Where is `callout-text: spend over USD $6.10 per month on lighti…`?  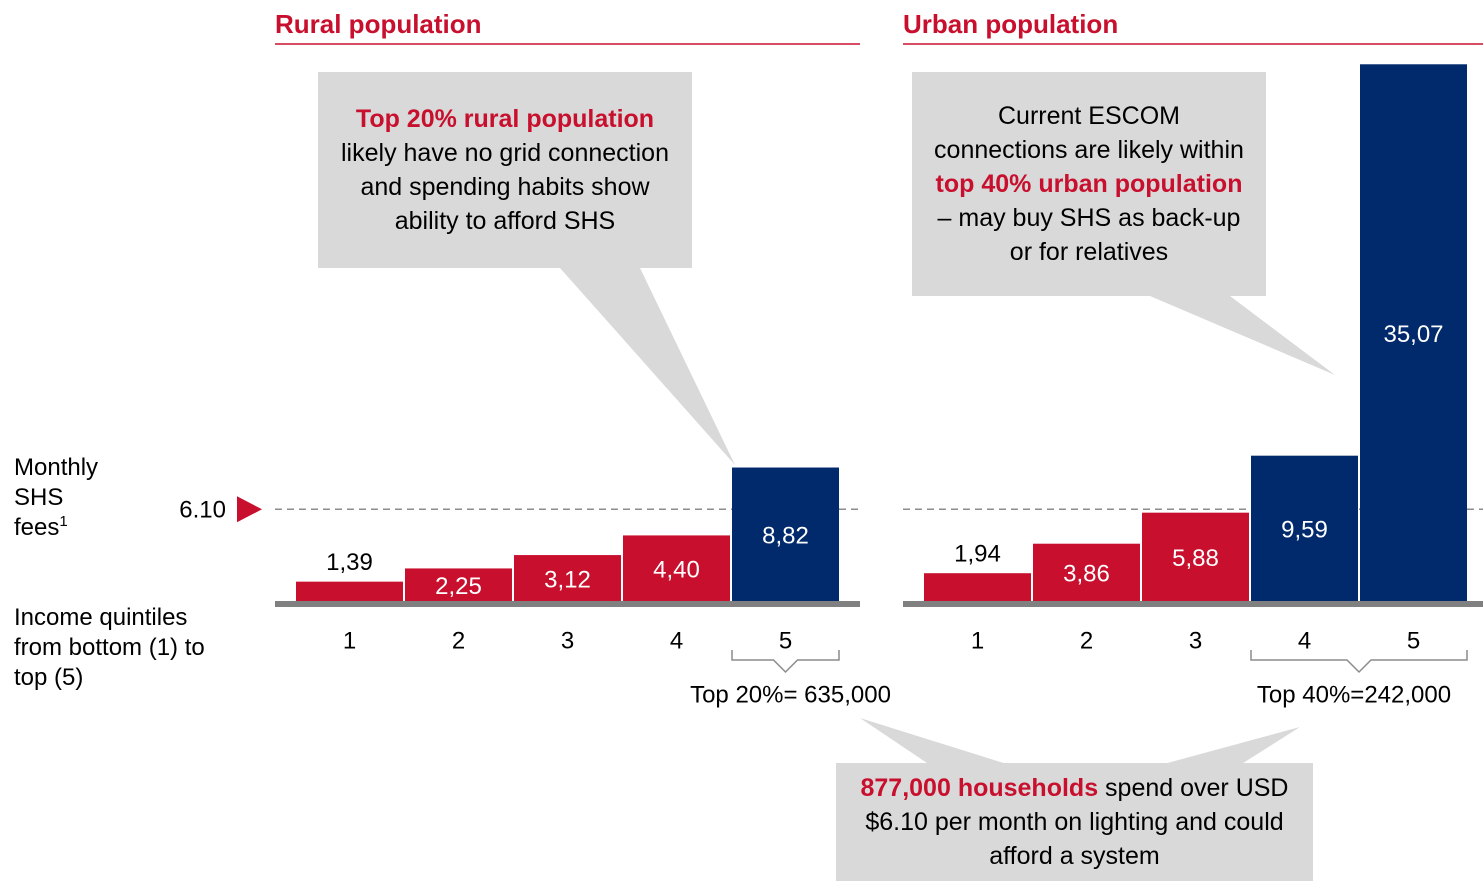 callout-text: spend over USD $6.10 per month on lighti… is located at coordinates (1077, 822).